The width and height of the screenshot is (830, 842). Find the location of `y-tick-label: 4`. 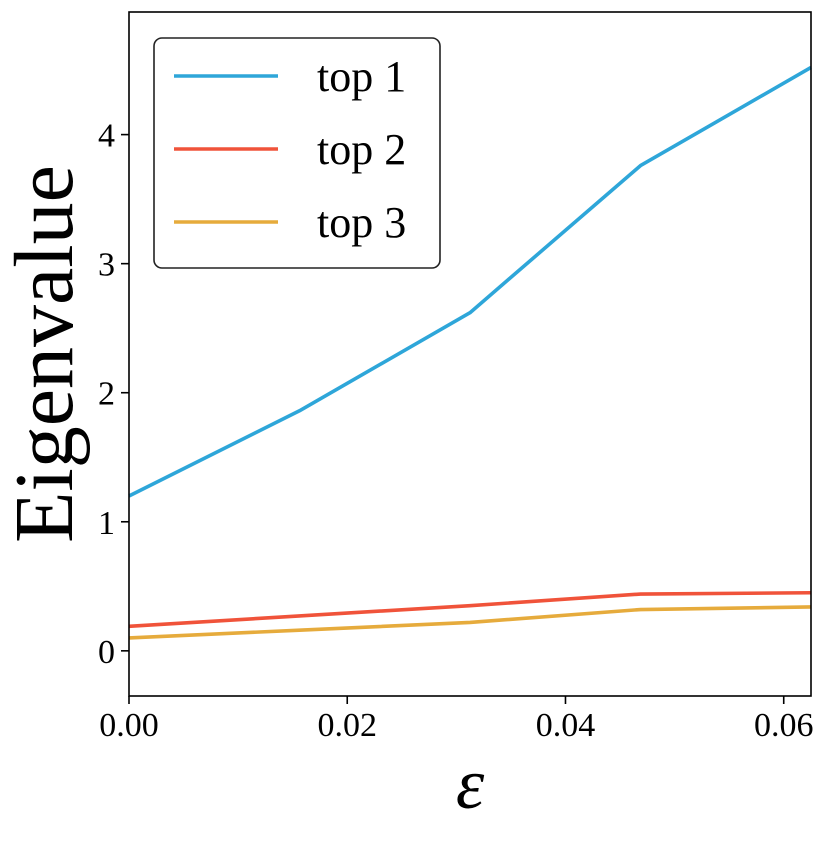

y-tick-label: 4 is located at coordinates (106, 136).